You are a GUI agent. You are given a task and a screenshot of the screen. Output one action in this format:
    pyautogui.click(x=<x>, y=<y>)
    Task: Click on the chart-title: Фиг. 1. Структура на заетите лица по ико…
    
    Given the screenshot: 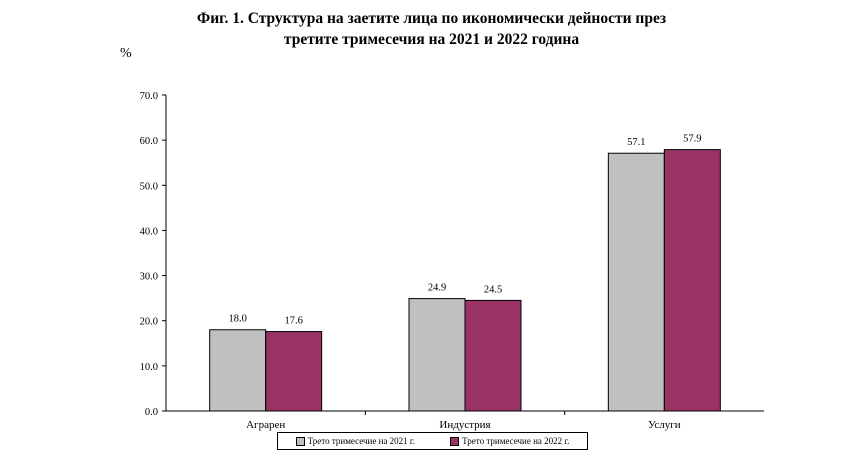 What is the action you would take?
    pyautogui.click(x=431, y=29)
    